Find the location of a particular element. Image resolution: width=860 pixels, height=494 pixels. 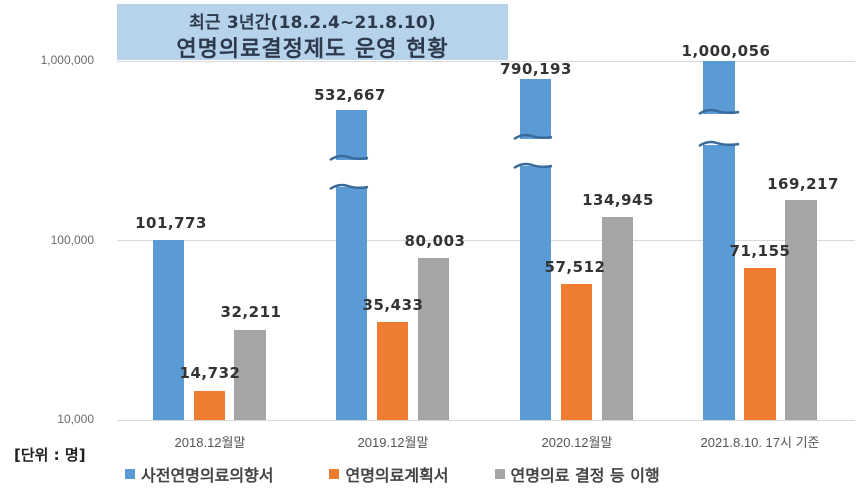

value-label-gray-2020: 134,945 is located at coordinates (618, 200).